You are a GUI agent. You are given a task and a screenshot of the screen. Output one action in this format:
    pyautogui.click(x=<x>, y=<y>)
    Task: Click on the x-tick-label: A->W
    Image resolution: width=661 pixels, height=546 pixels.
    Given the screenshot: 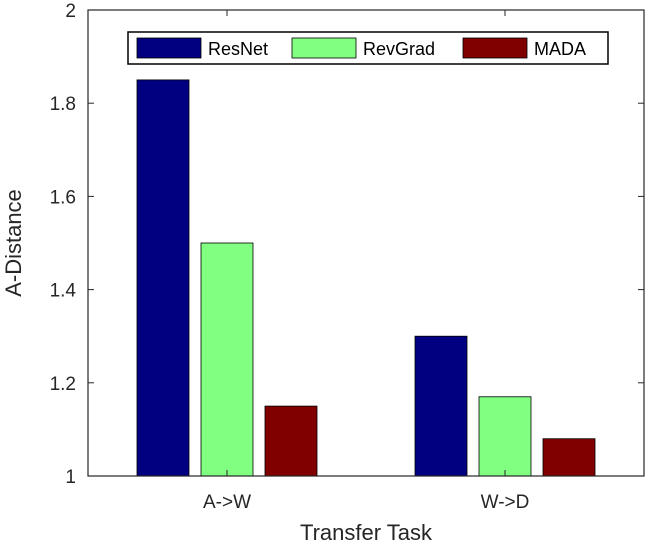 What is the action you would take?
    pyautogui.click(x=227, y=502)
    